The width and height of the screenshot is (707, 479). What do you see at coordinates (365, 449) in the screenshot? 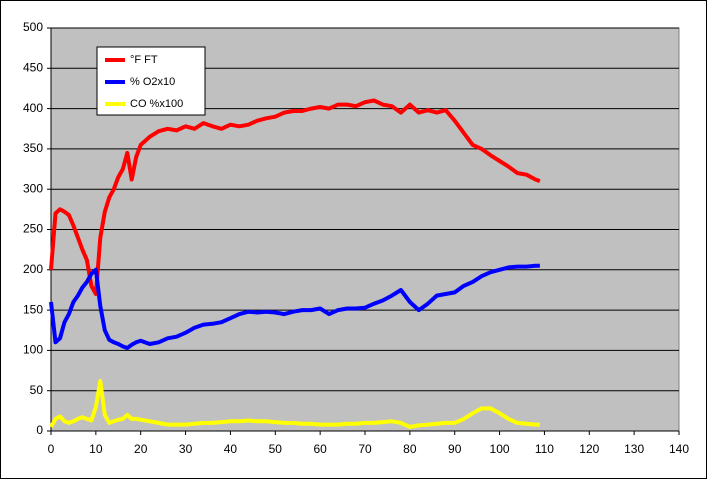
I see `x-tick-label: 70` at bounding box center [365, 449].